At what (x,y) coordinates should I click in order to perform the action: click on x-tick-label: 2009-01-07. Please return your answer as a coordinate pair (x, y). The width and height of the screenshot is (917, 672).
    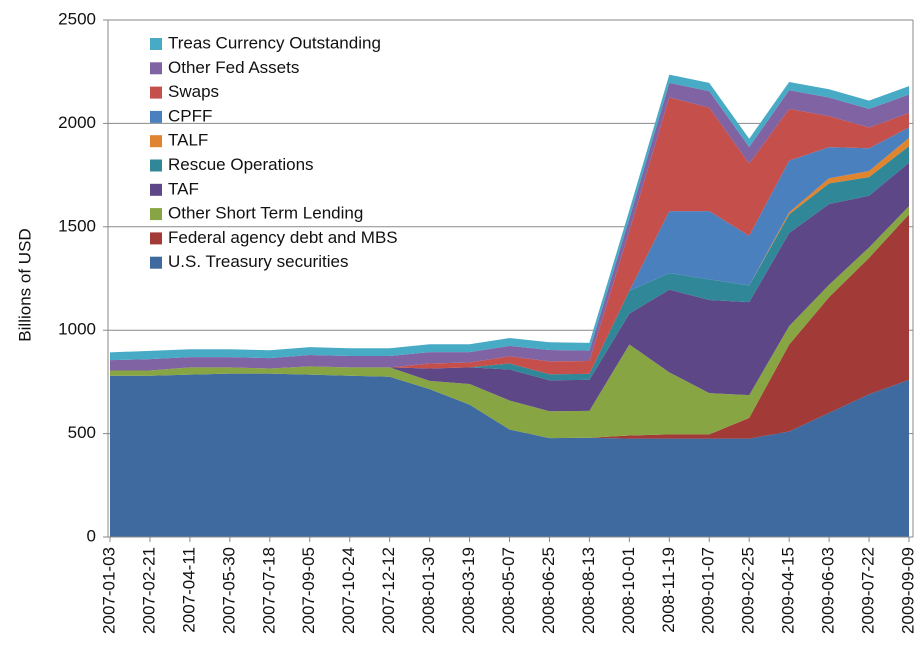
    Looking at the image, I should click on (708, 590).